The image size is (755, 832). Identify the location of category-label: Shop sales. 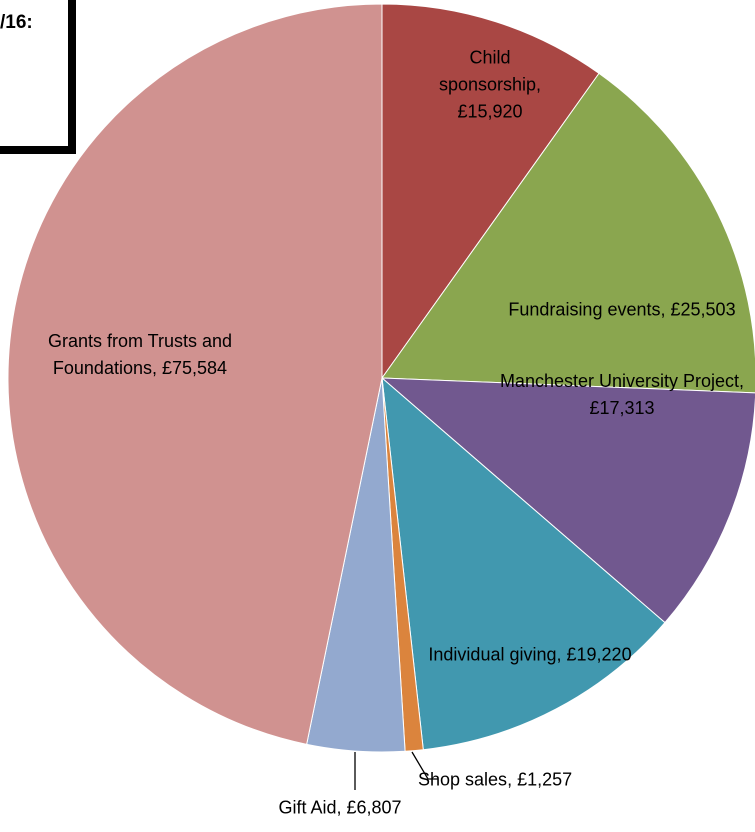
(467, 780).